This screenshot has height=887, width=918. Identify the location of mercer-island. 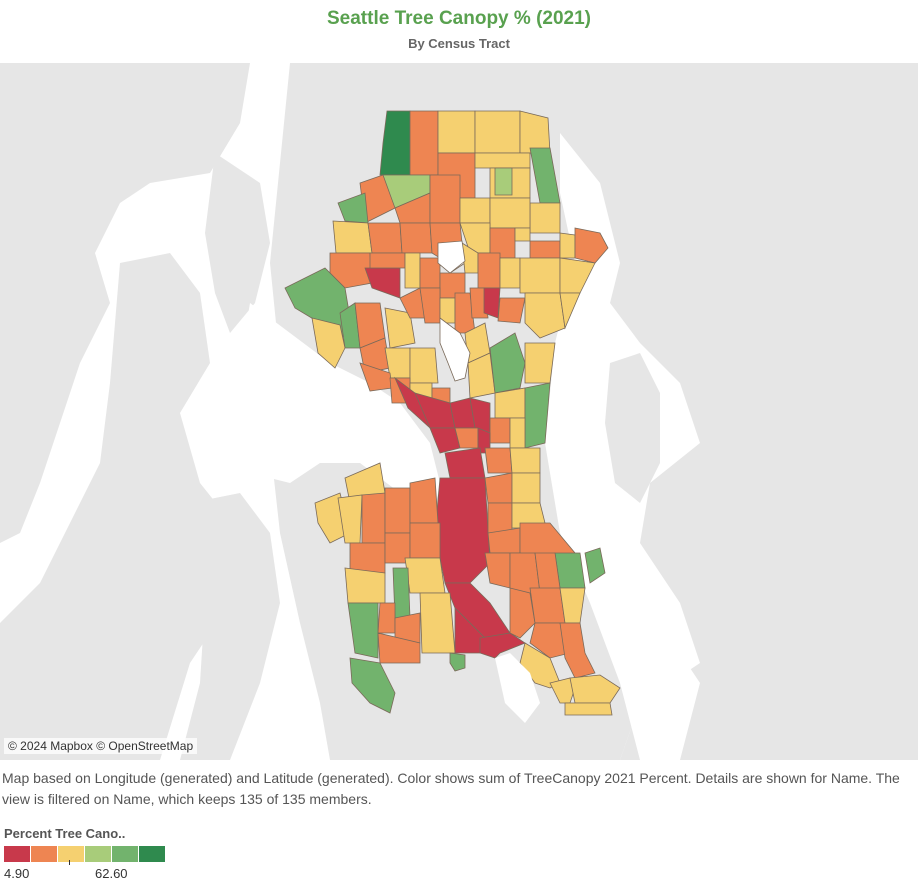
(632, 428).